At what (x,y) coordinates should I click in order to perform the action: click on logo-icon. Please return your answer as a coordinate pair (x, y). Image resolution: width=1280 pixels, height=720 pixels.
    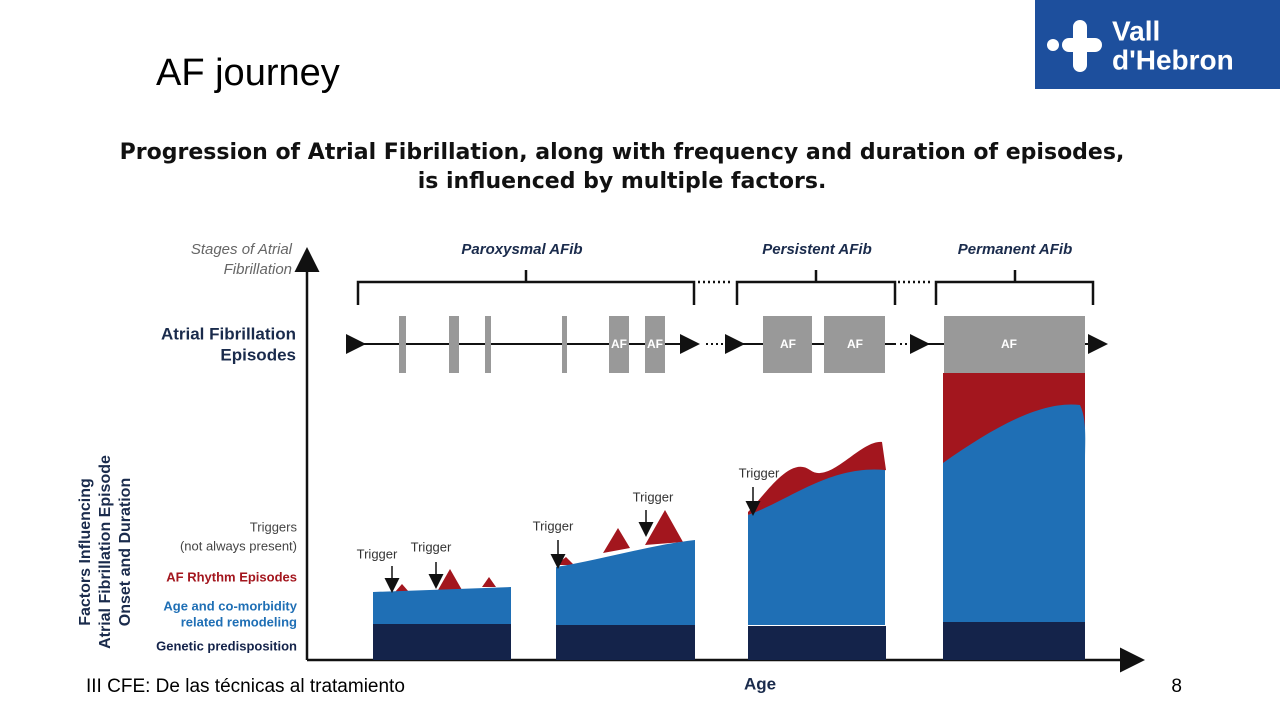
    Looking at the image, I should click on (1074, 46).